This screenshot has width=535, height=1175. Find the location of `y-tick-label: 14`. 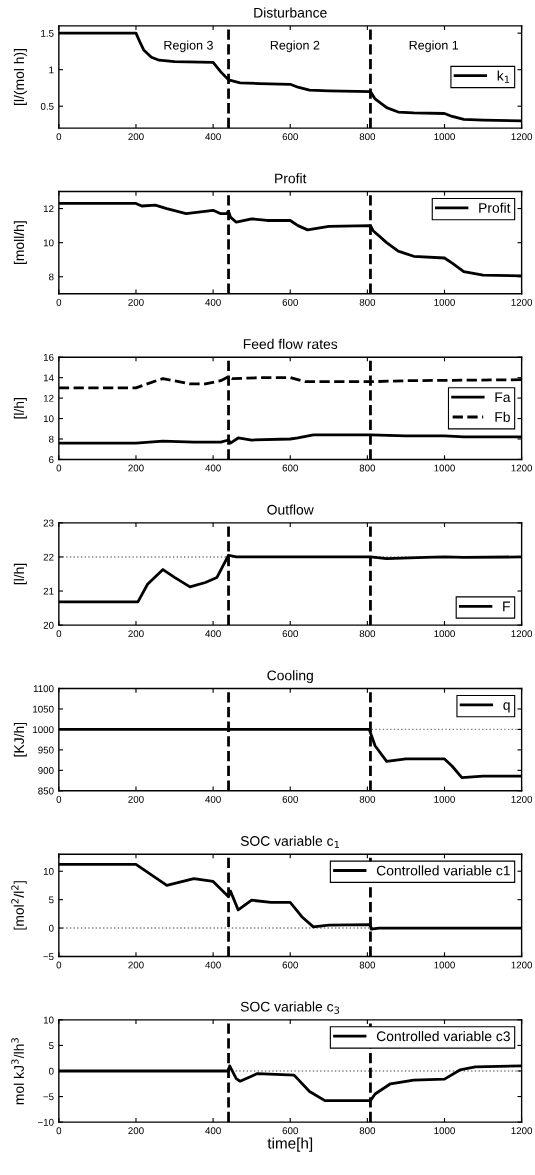

y-tick-label: 14 is located at coordinates (48, 378).